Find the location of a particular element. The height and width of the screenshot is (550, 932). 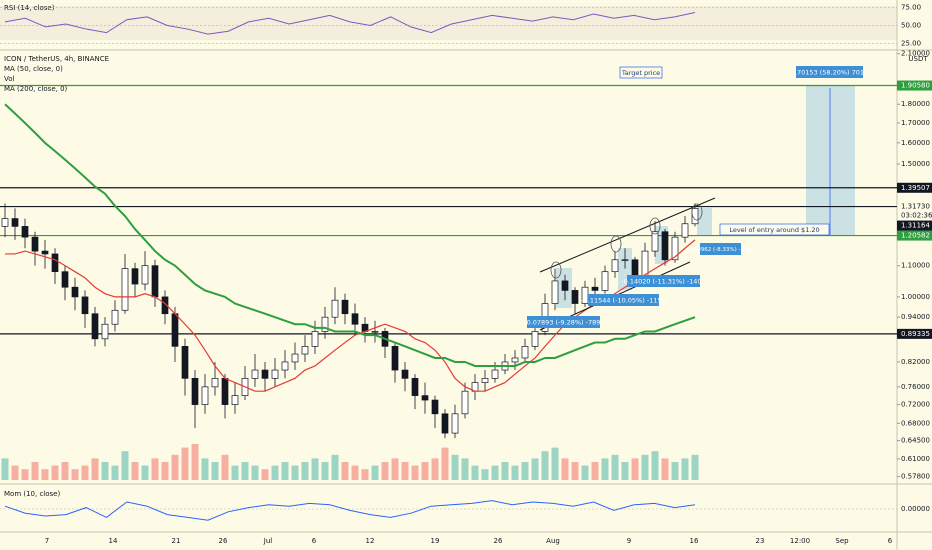

annotation: 0.07893 (-9.28%) -789 is located at coordinates (564, 323).